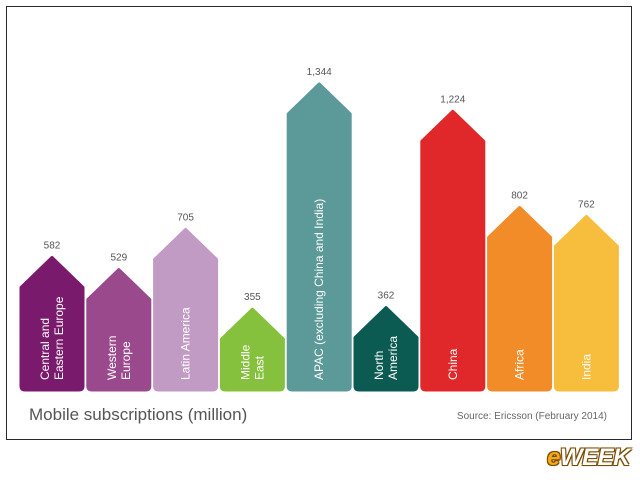  I want to click on category-label-line: North, so click(379, 365).